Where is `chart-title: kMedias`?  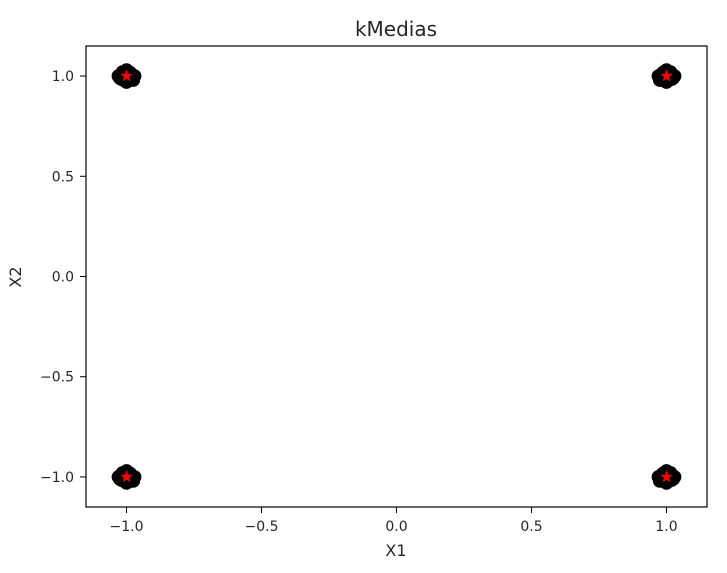
chart-title: kMedias is located at coordinates (396, 29).